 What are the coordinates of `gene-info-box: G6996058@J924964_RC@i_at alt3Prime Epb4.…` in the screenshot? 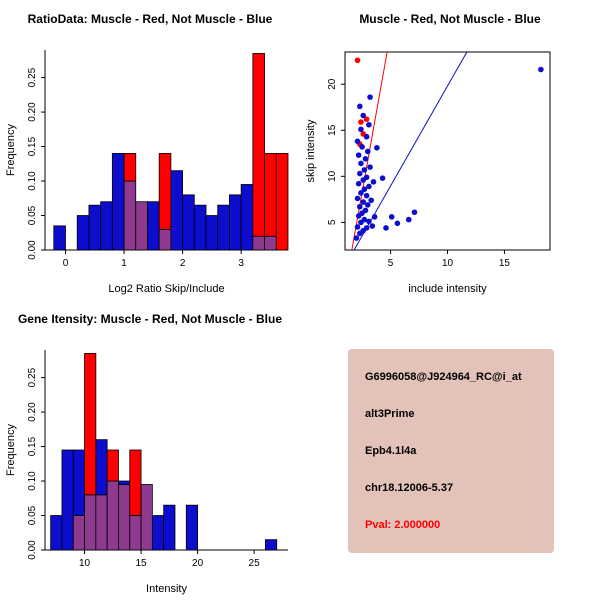 It's located at (451, 451).